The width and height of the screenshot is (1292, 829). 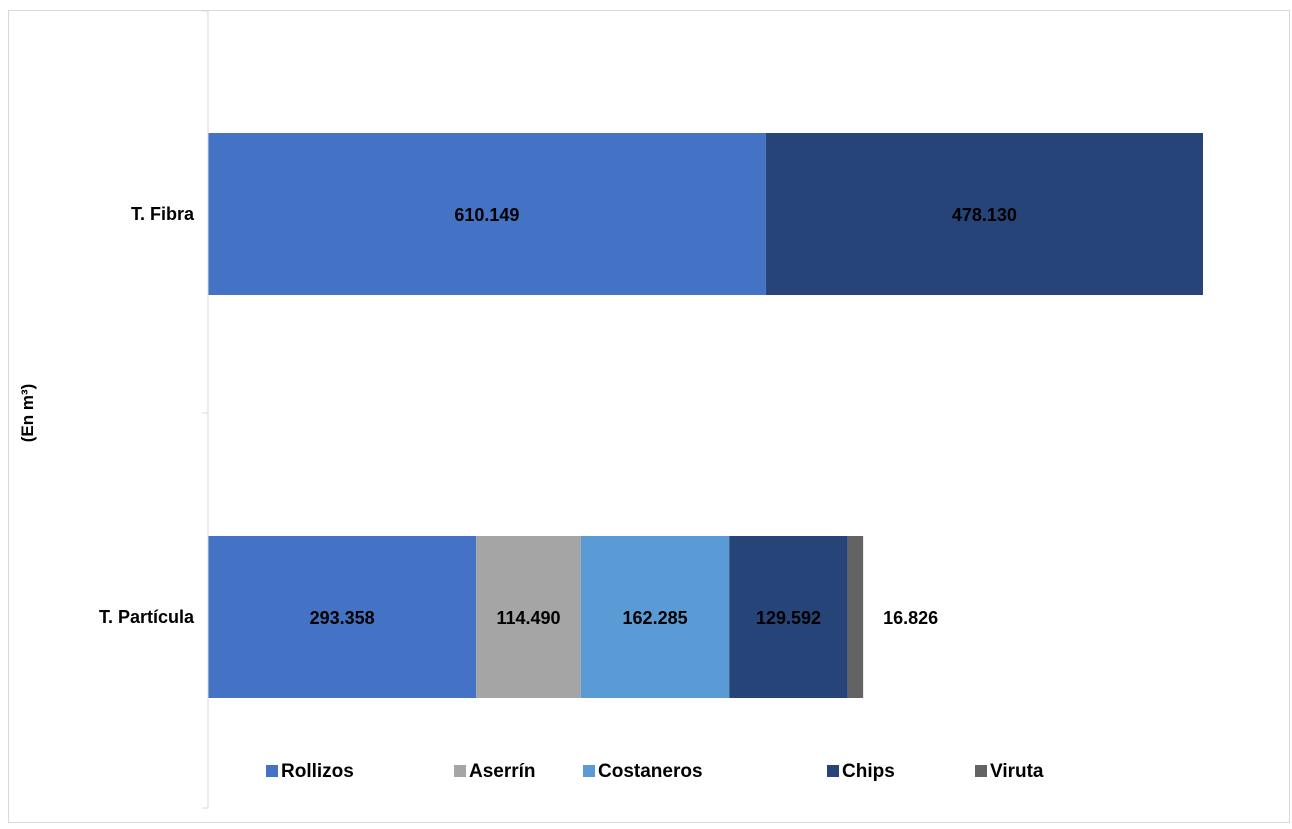 What do you see at coordinates (910, 618) in the screenshot?
I see `data-label-t-particula-viruta: 16.826` at bounding box center [910, 618].